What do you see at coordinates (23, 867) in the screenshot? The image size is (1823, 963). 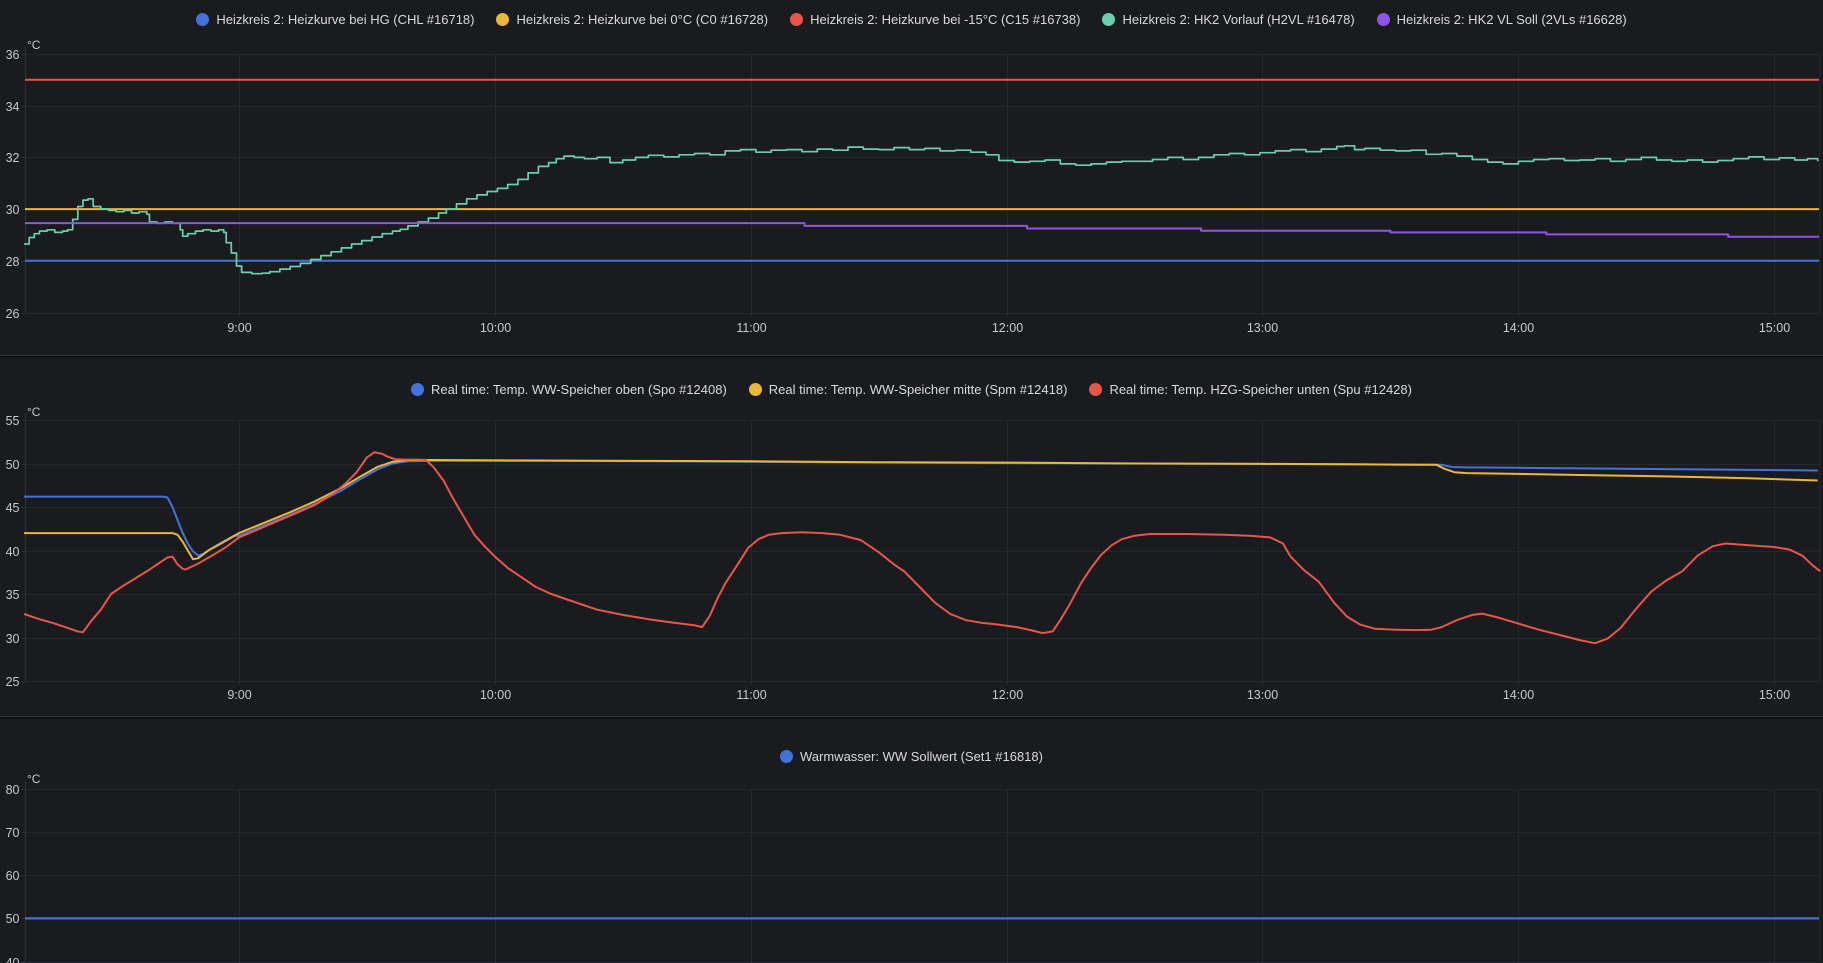 I see `axis-labels: 80 70 60 50 40 °C` at bounding box center [23, 867].